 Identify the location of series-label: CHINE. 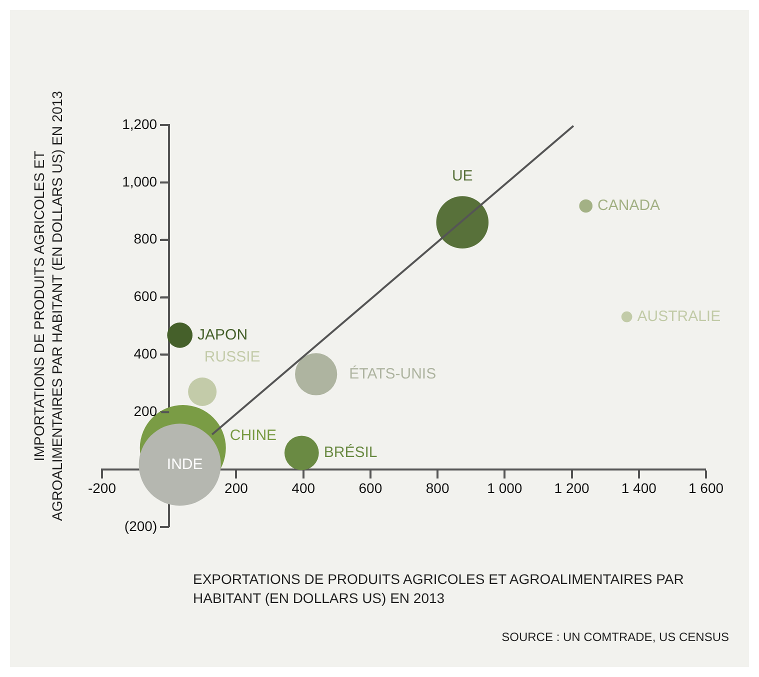
(253, 435).